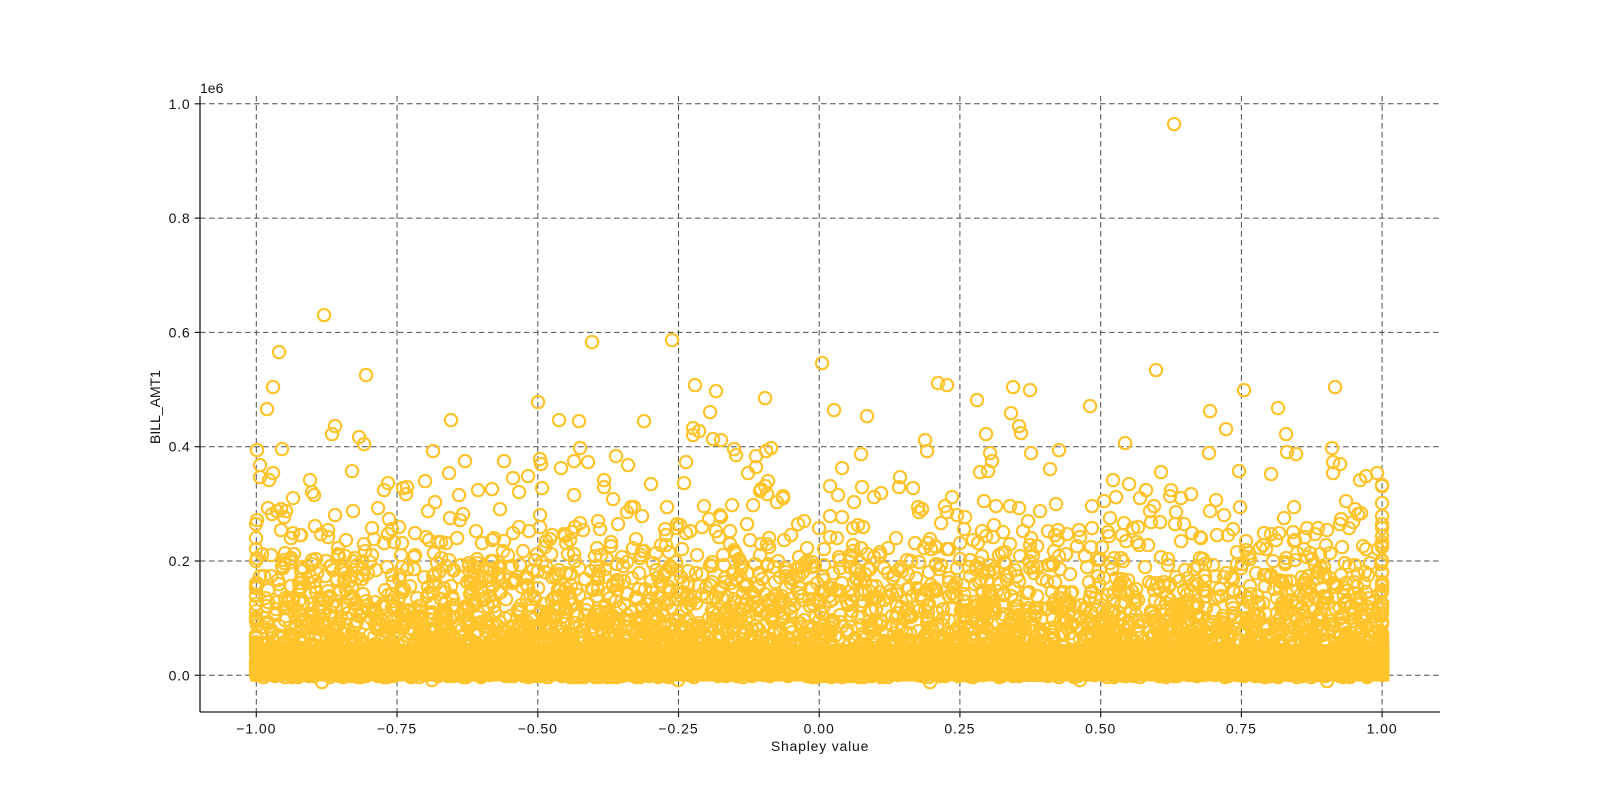 The width and height of the screenshot is (1600, 805). What do you see at coordinates (678, 729) in the screenshot?
I see `svg-text: −0.25` at bounding box center [678, 729].